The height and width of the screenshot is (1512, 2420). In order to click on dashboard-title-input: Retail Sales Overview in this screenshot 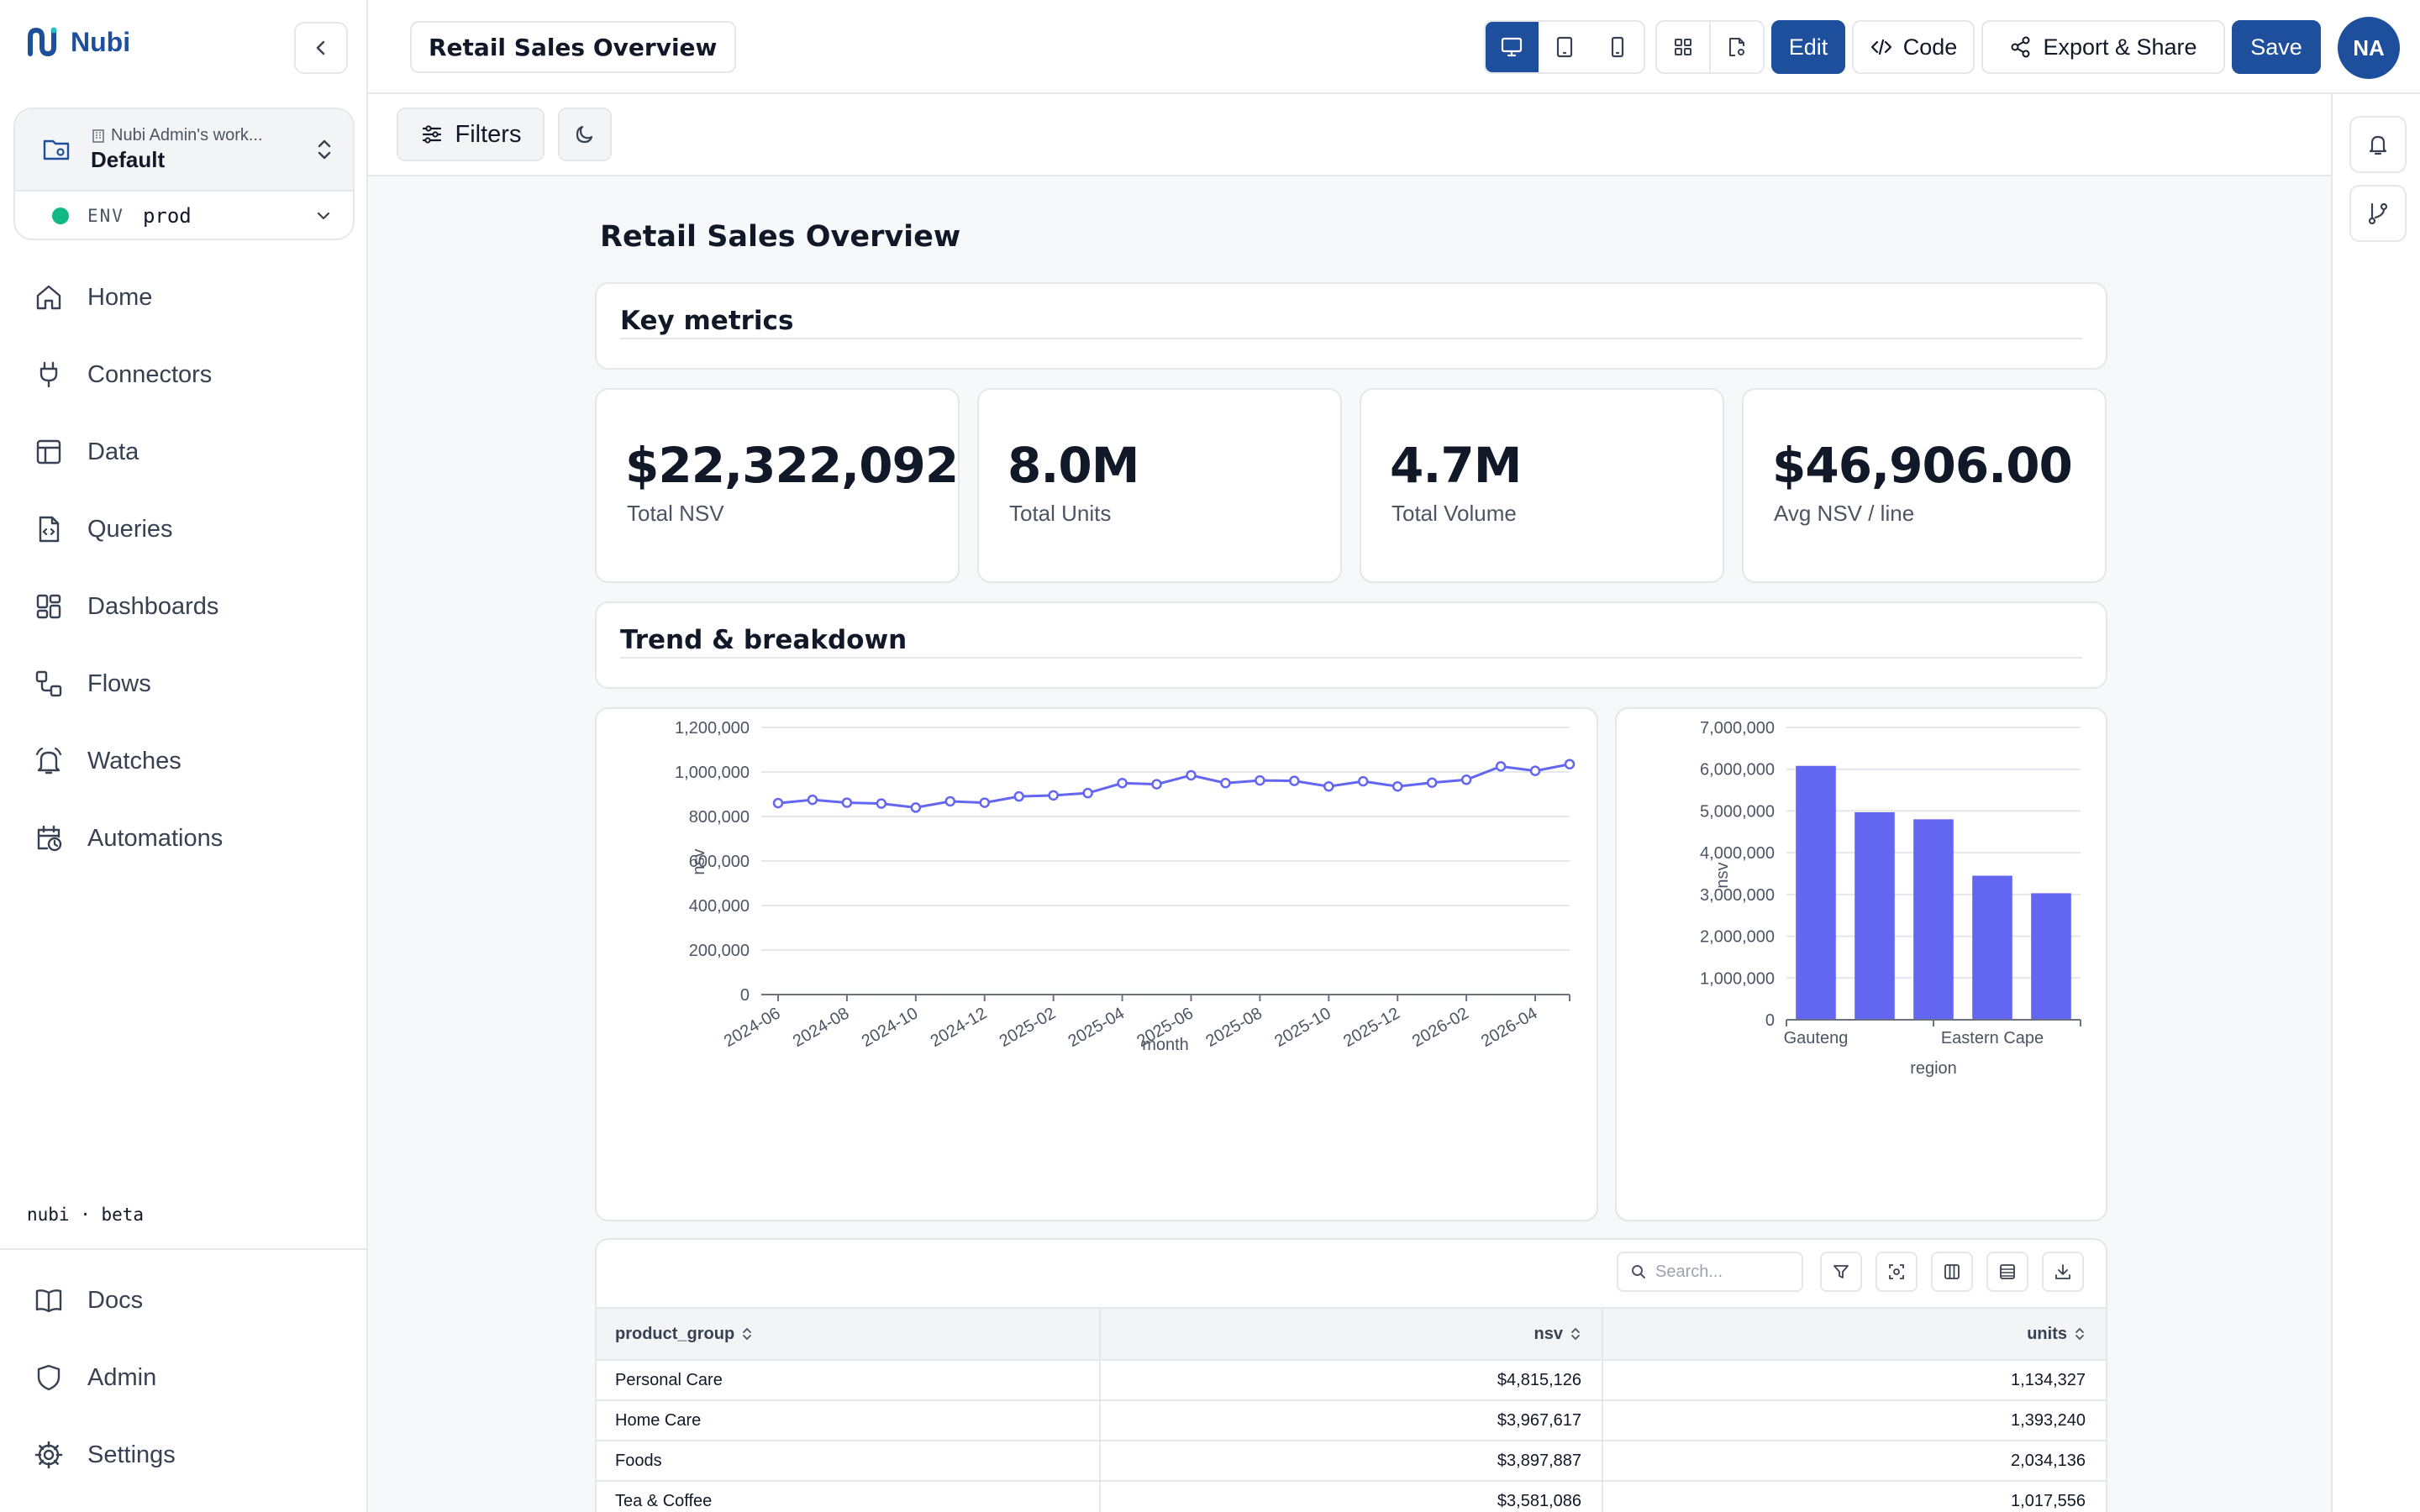, I will do `click(573, 47)`.